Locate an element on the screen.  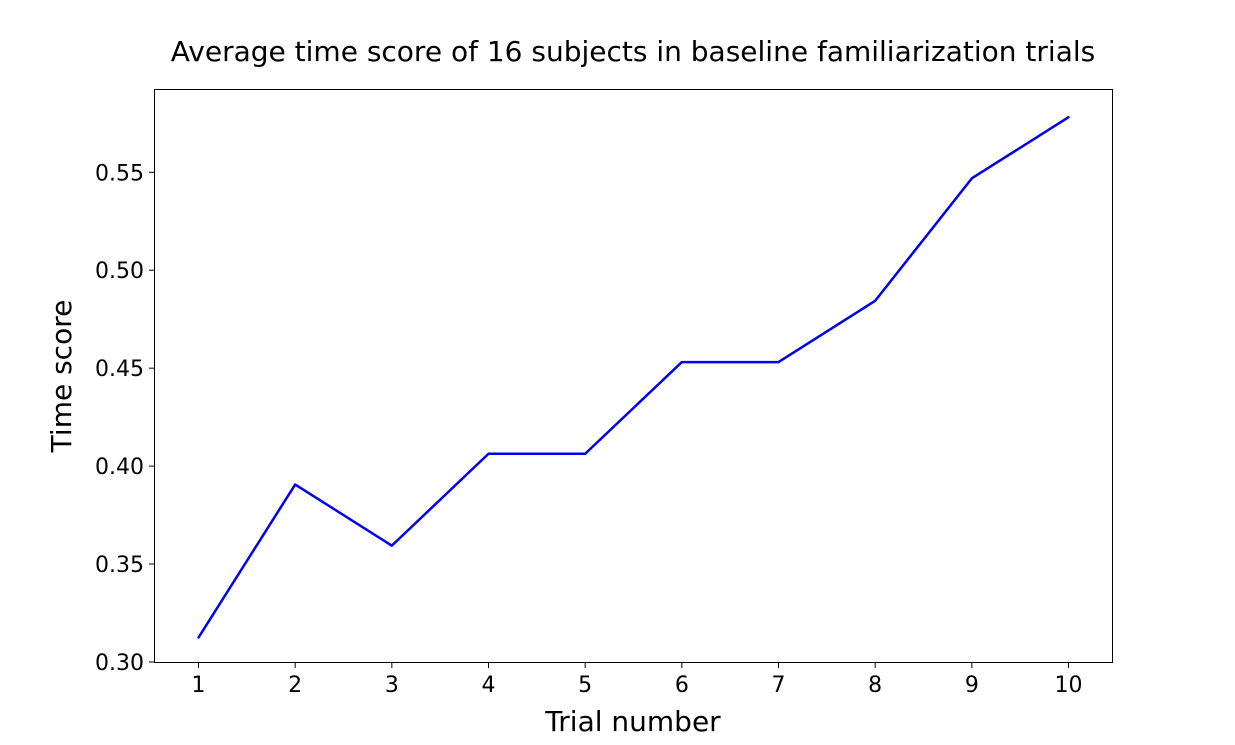
x-tick-label: 5 is located at coordinates (585, 685).